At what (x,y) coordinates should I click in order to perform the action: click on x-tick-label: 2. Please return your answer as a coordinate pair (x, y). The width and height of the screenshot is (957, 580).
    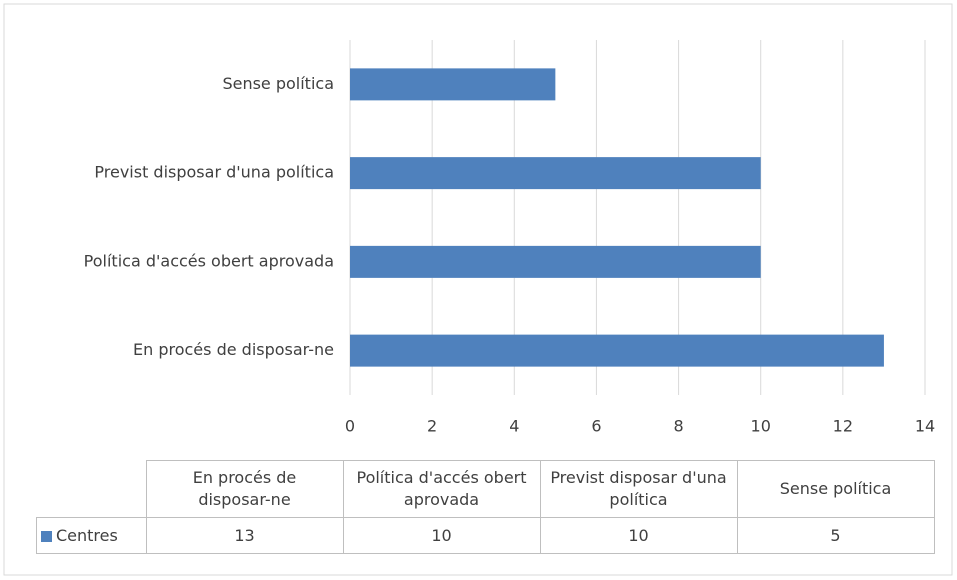
    Looking at the image, I should click on (432, 426).